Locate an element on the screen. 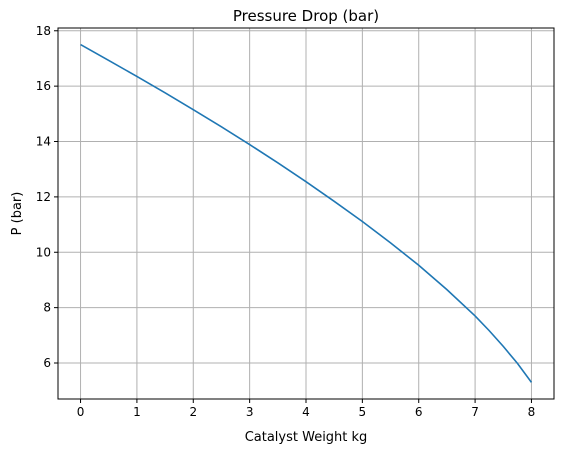 The height and width of the screenshot is (453, 563). x-axis-label: Catalyst Weight kg is located at coordinates (306, 437).